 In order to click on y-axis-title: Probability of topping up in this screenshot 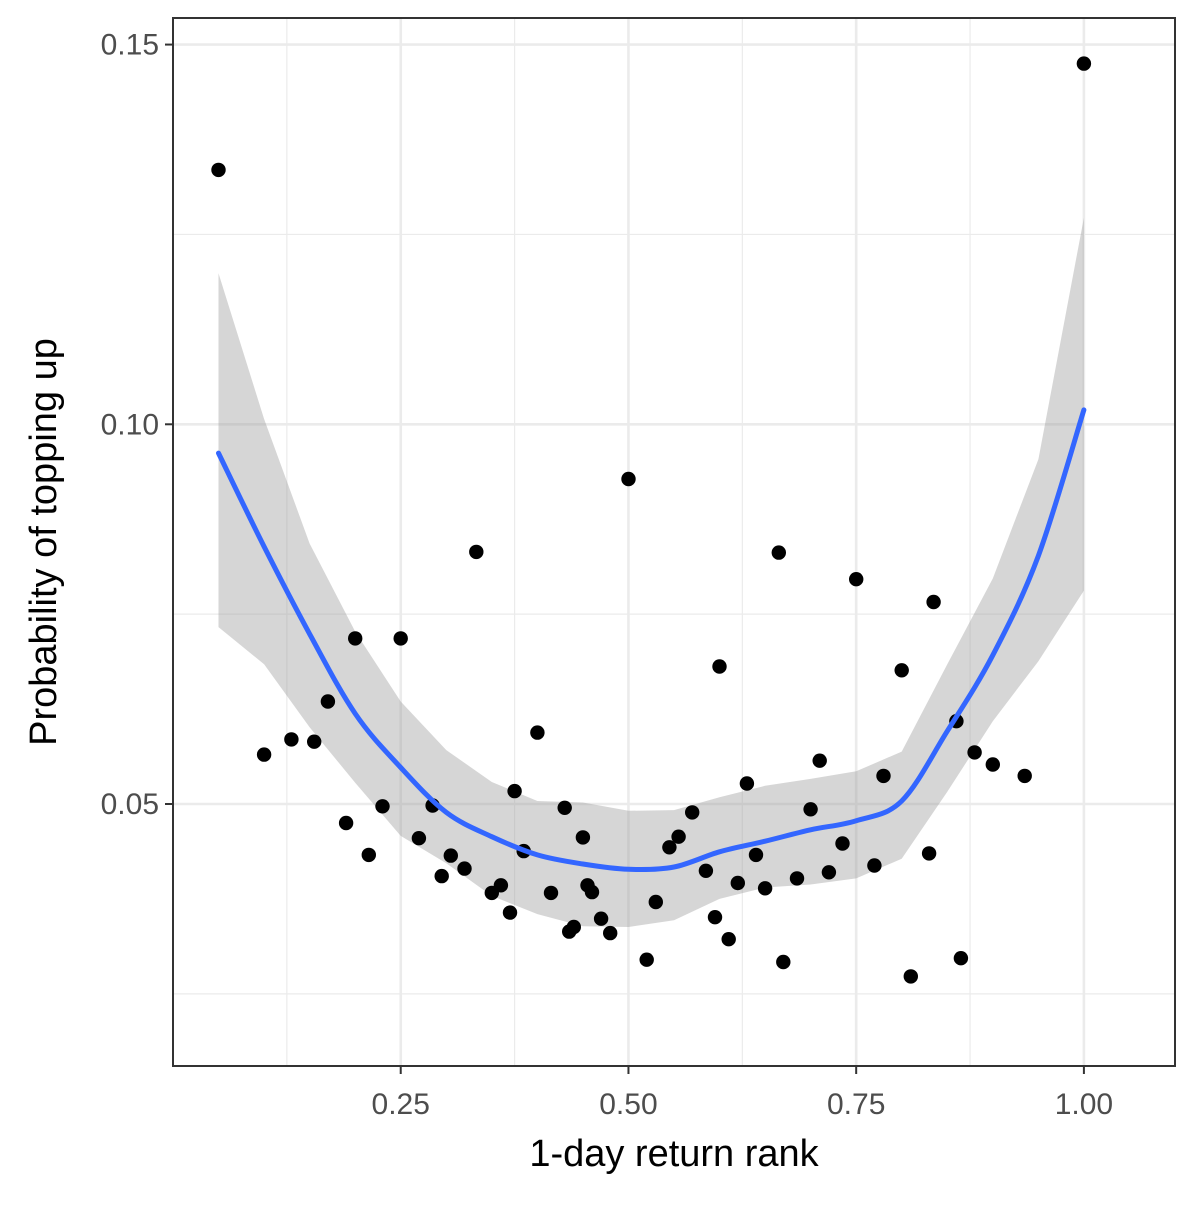, I will do `click(44, 542)`.